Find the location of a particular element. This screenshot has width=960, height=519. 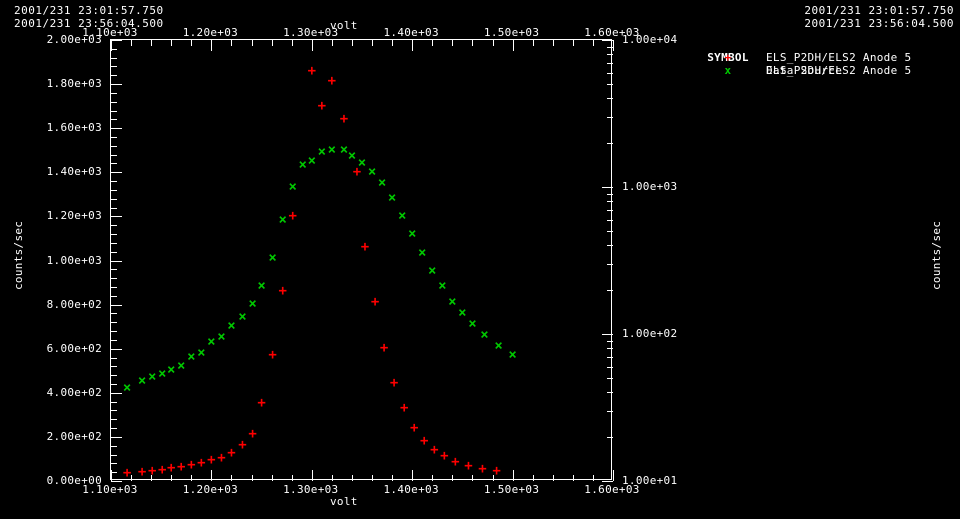

header-left-timestamp-end: 2001/231 23:56:04.500 is located at coordinates (89, 23).